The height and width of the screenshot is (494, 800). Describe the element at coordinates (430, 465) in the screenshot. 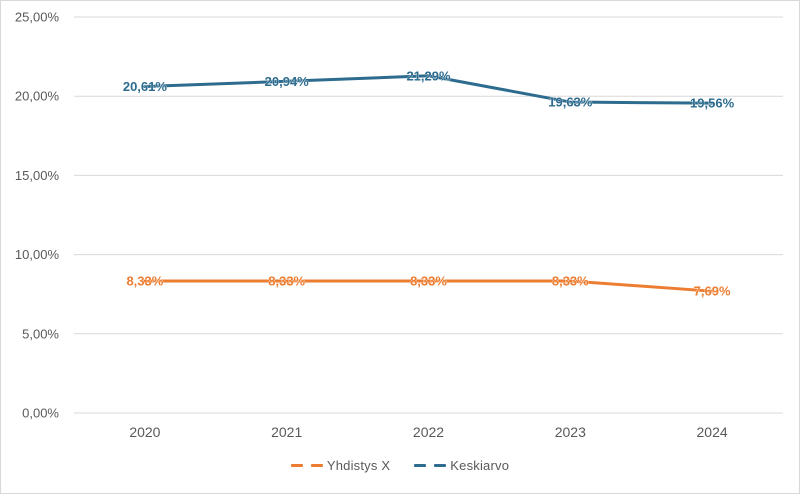

I see `legend-line-marker-blue` at that location.